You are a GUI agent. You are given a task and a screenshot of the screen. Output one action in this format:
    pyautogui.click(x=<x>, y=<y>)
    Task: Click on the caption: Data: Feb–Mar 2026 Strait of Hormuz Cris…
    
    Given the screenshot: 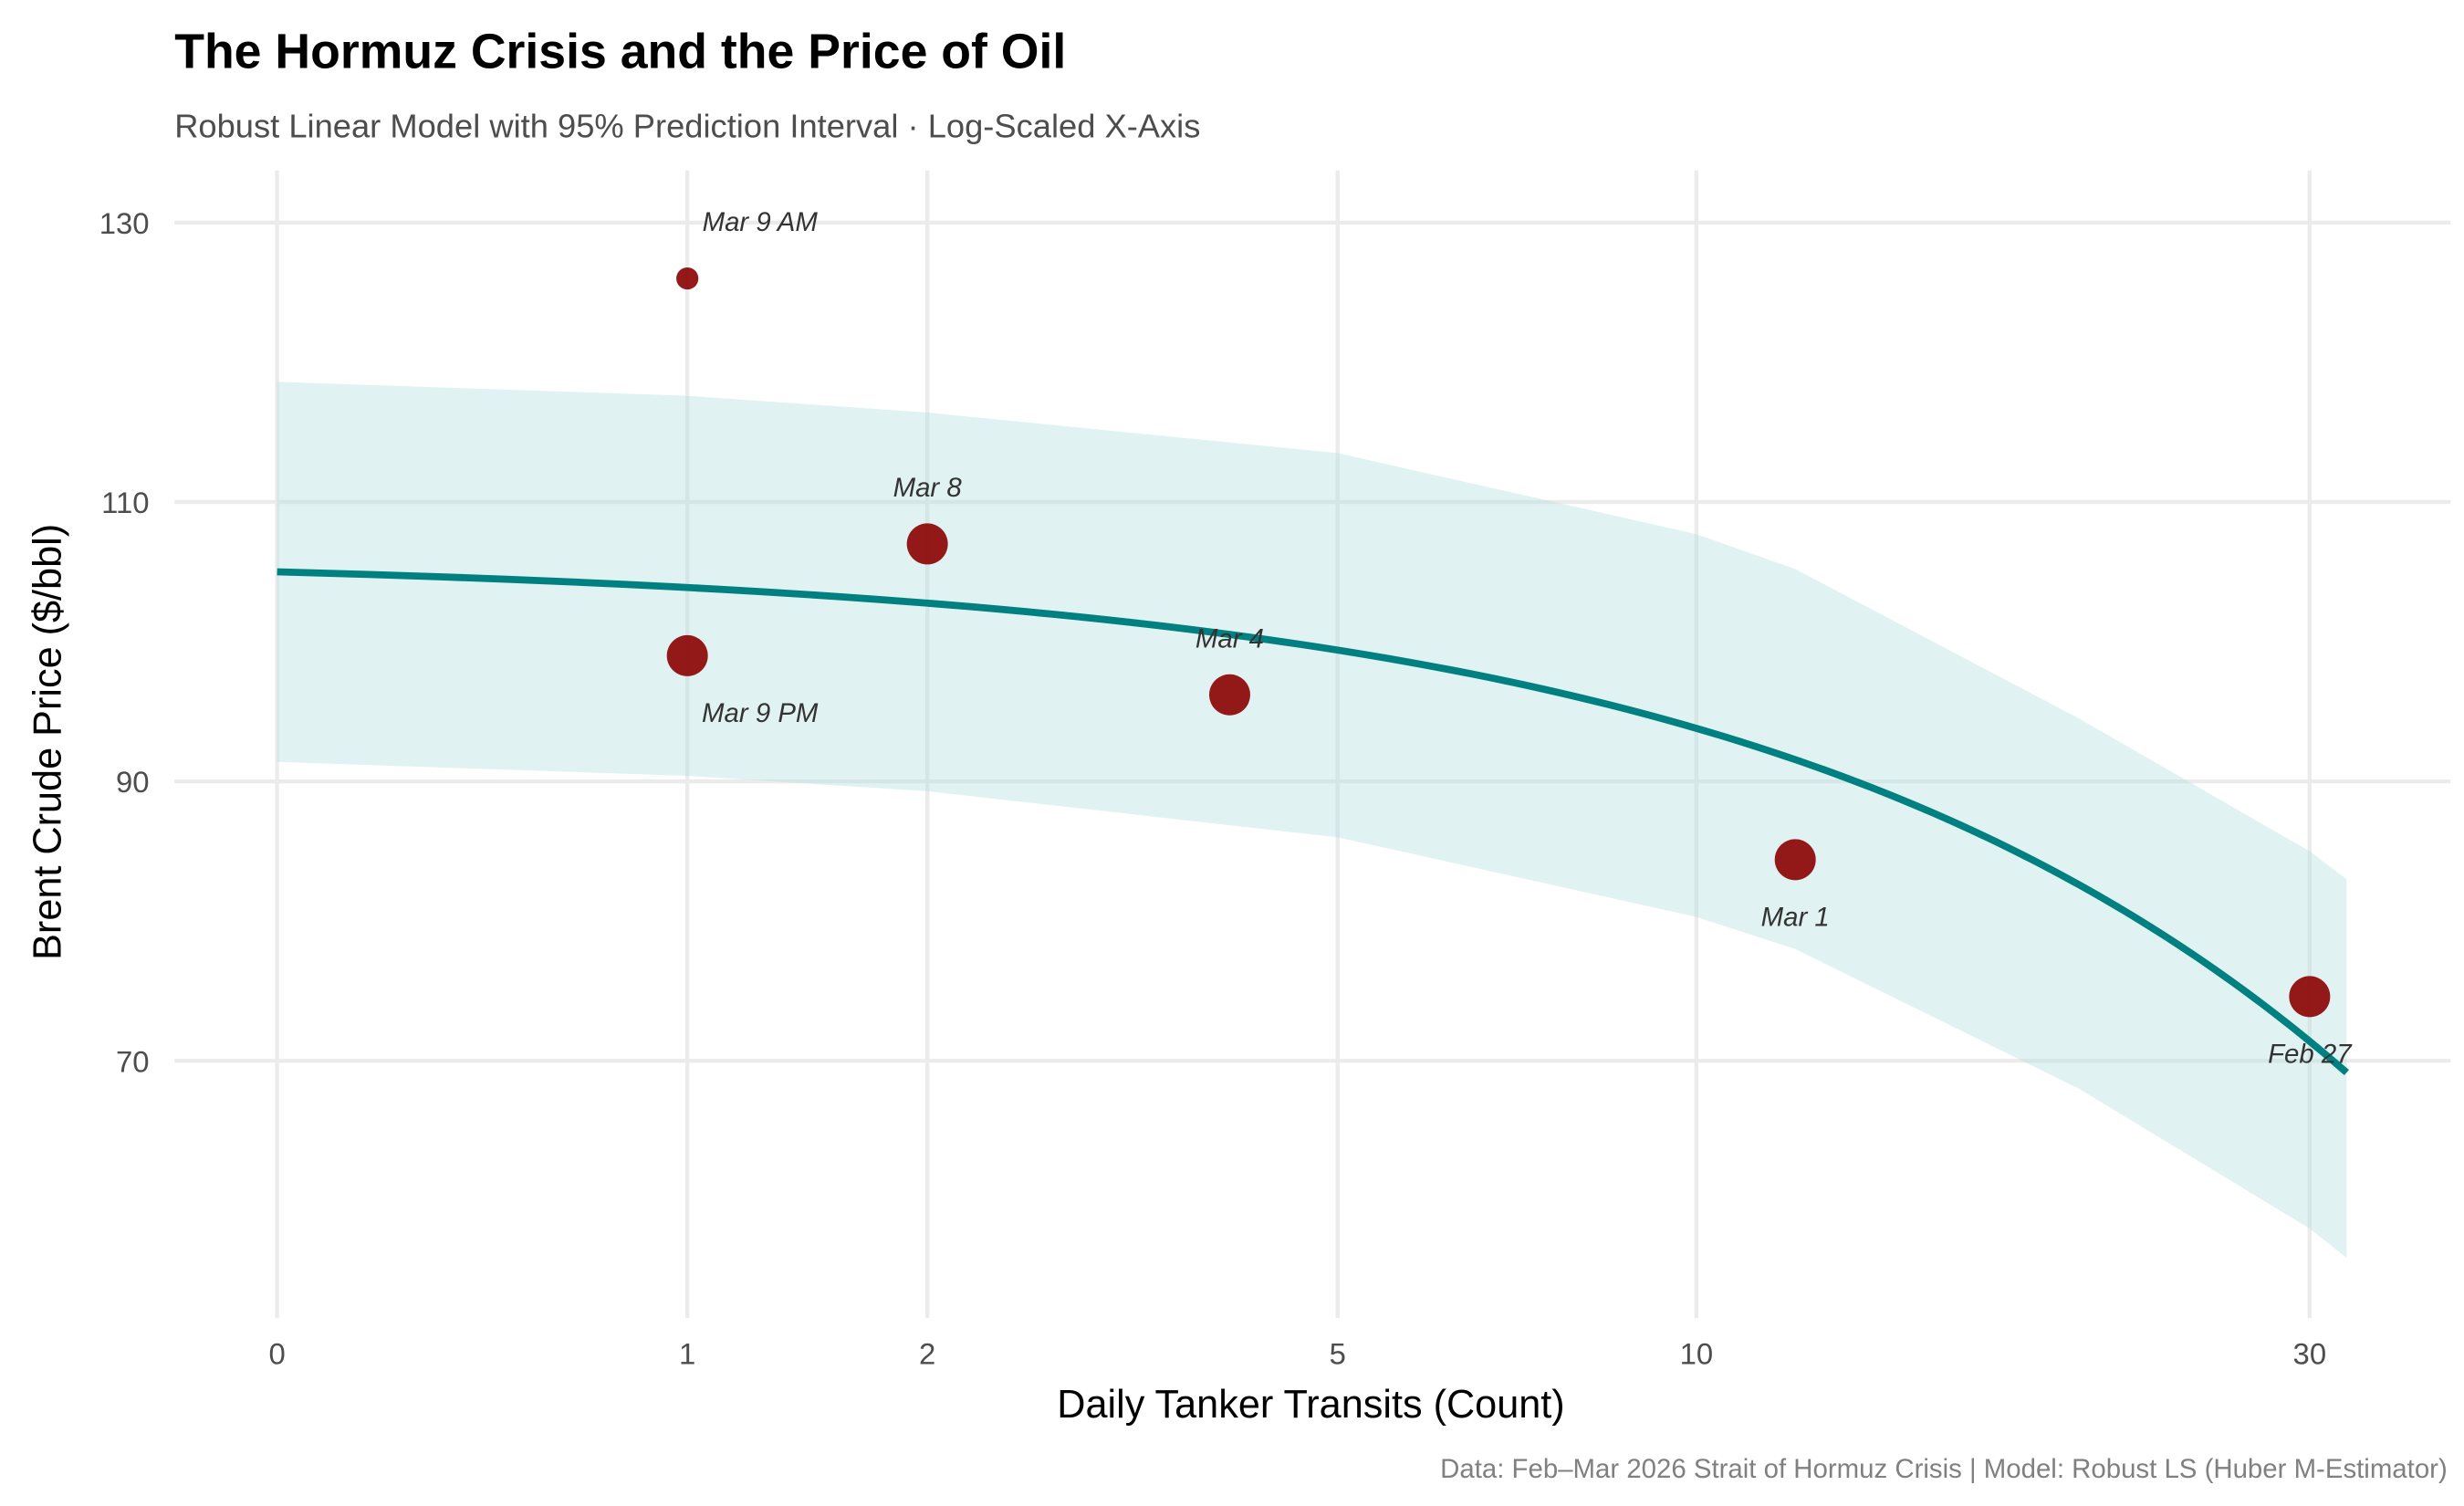 What is the action you would take?
    pyautogui.click(x=1944, y=1469)
    